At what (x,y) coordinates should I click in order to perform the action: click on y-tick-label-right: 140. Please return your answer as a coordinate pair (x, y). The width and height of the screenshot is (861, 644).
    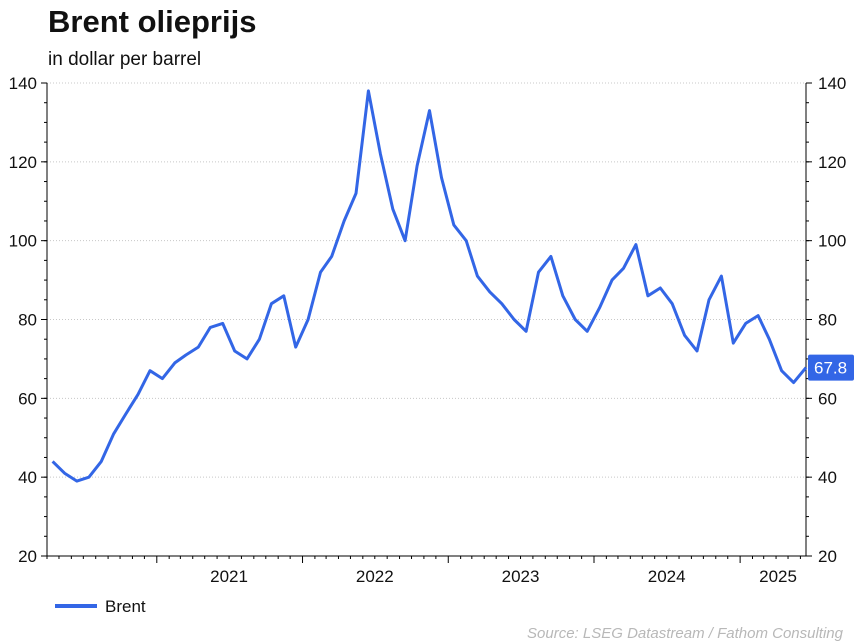
    Looking at the image, I should click on (832, 83).